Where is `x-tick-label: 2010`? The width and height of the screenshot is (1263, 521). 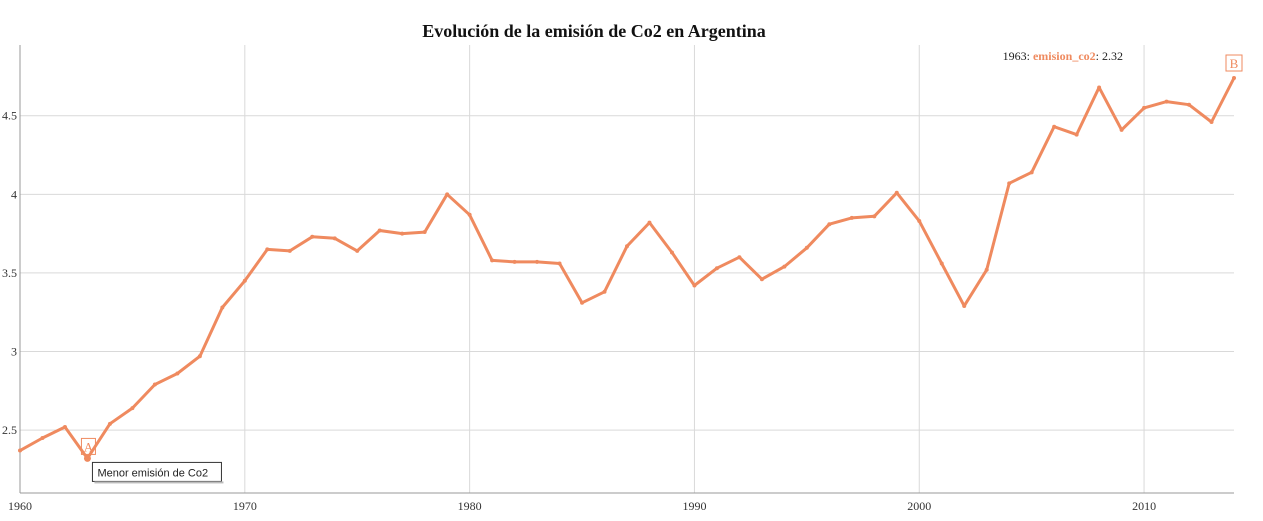
x-tick-label: 2010 is located at coordinates (1144, 506).